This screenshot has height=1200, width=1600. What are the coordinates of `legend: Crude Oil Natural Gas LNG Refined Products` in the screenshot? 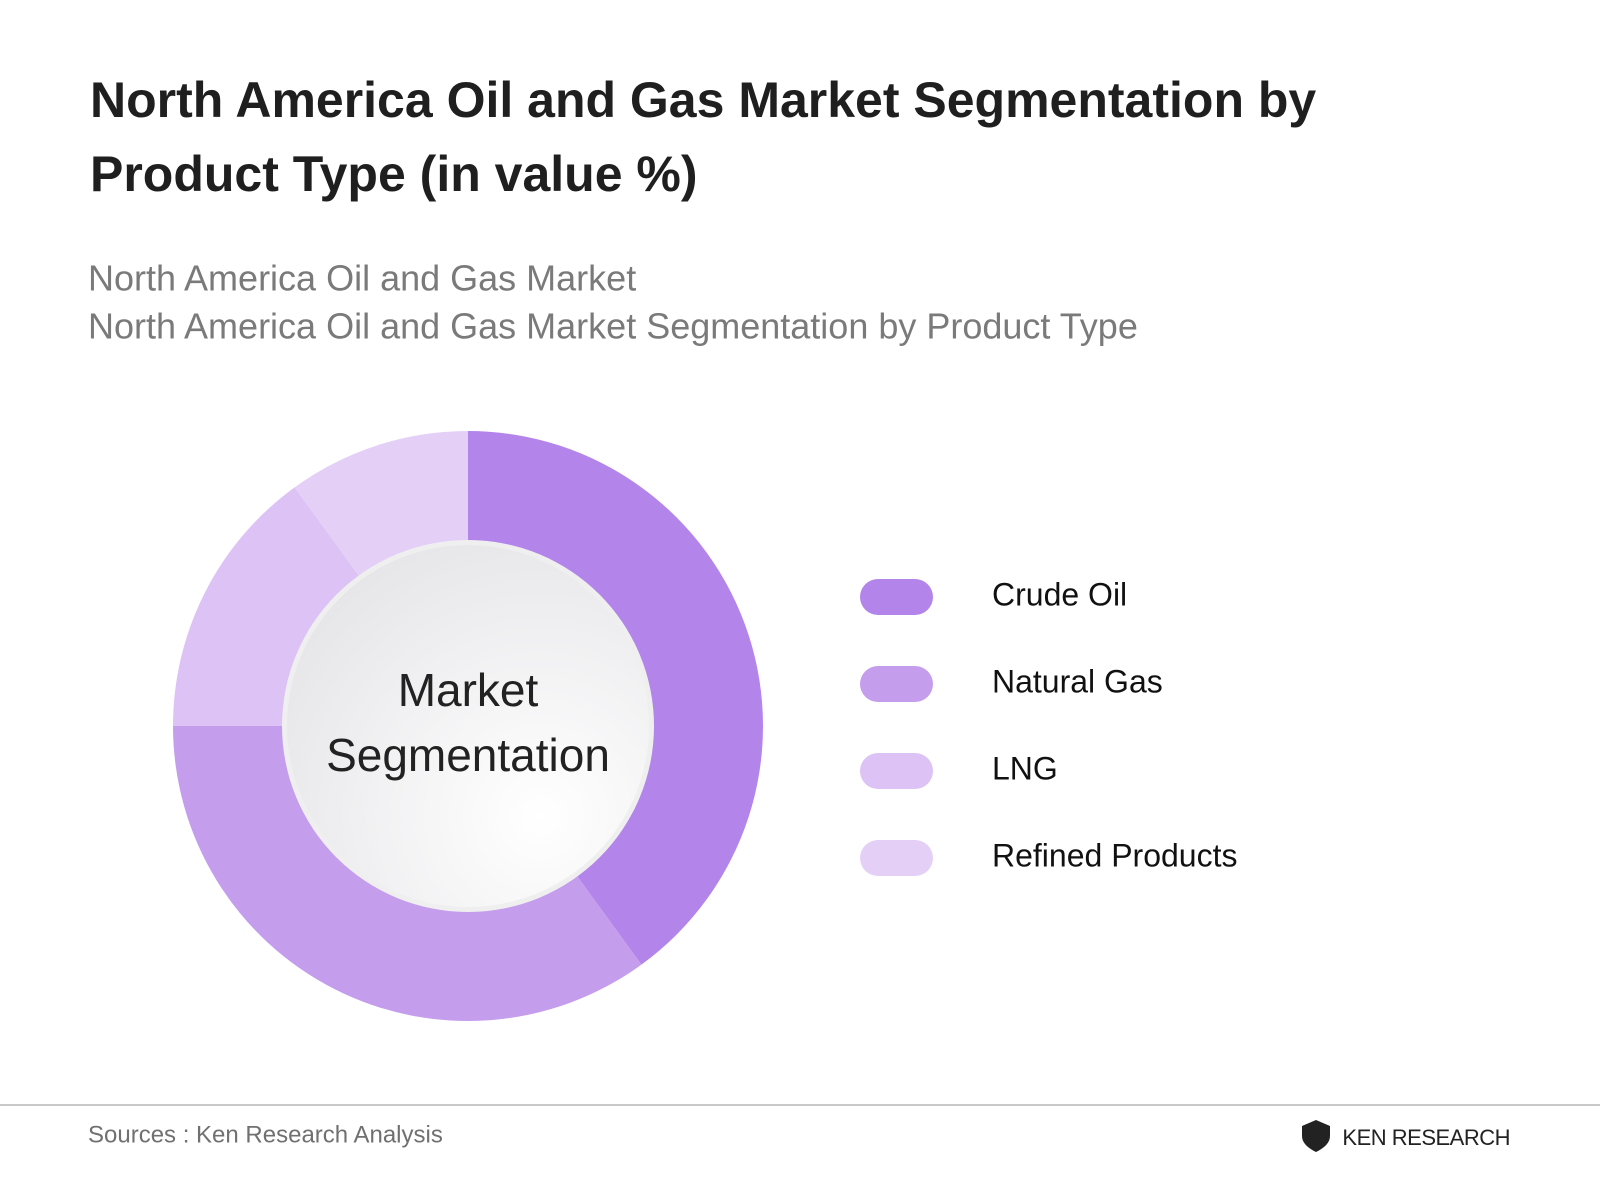 It's located at (1048, 726).